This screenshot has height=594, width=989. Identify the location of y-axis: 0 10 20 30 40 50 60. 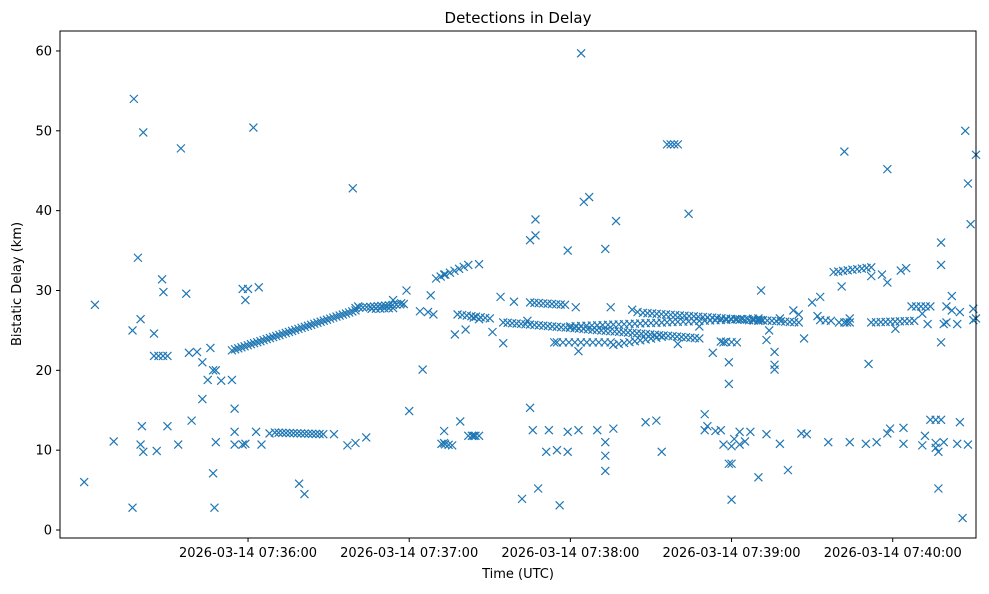
(47, 291).